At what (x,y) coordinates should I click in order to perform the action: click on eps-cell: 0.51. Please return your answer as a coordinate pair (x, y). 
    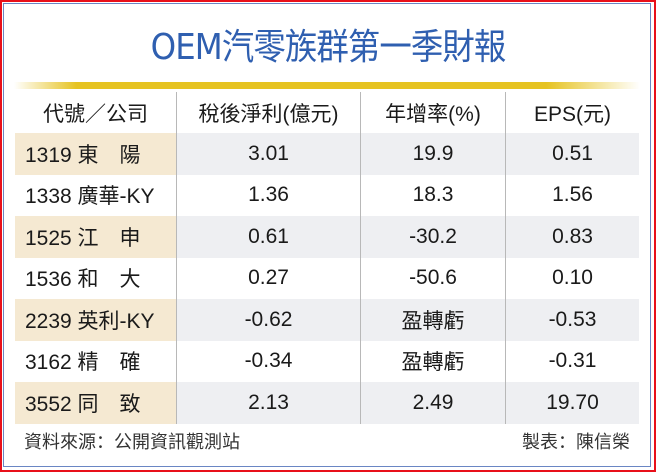
    Looking at the image, I should click on (572, 154).